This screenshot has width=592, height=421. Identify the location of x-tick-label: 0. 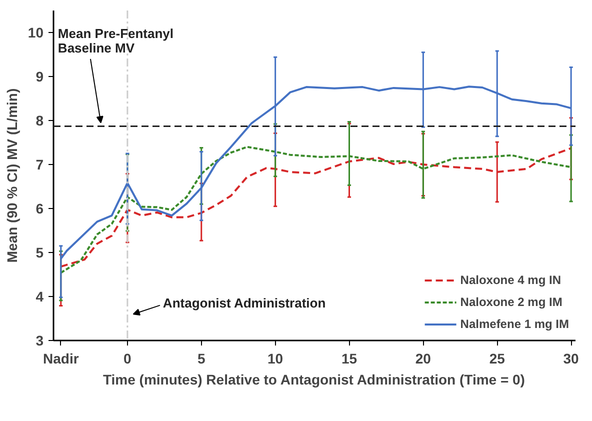
(128, 358).